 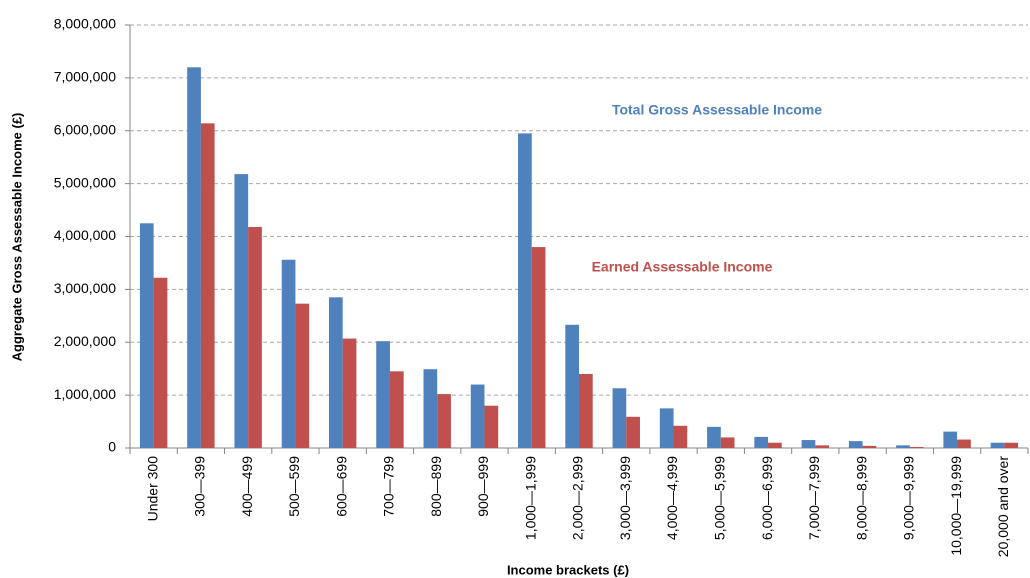 I want to click on y-tick-label: 2,000,000, so click(x=85, y=341).